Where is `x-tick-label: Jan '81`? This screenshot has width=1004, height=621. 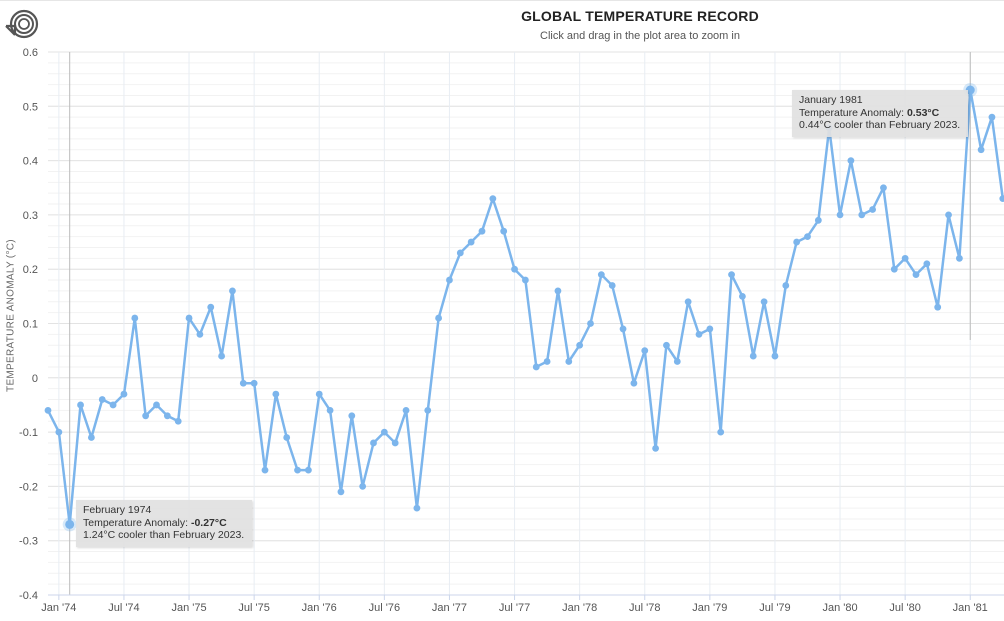 x-tick-label: Jan '81 is located at coordinates (970, 608).